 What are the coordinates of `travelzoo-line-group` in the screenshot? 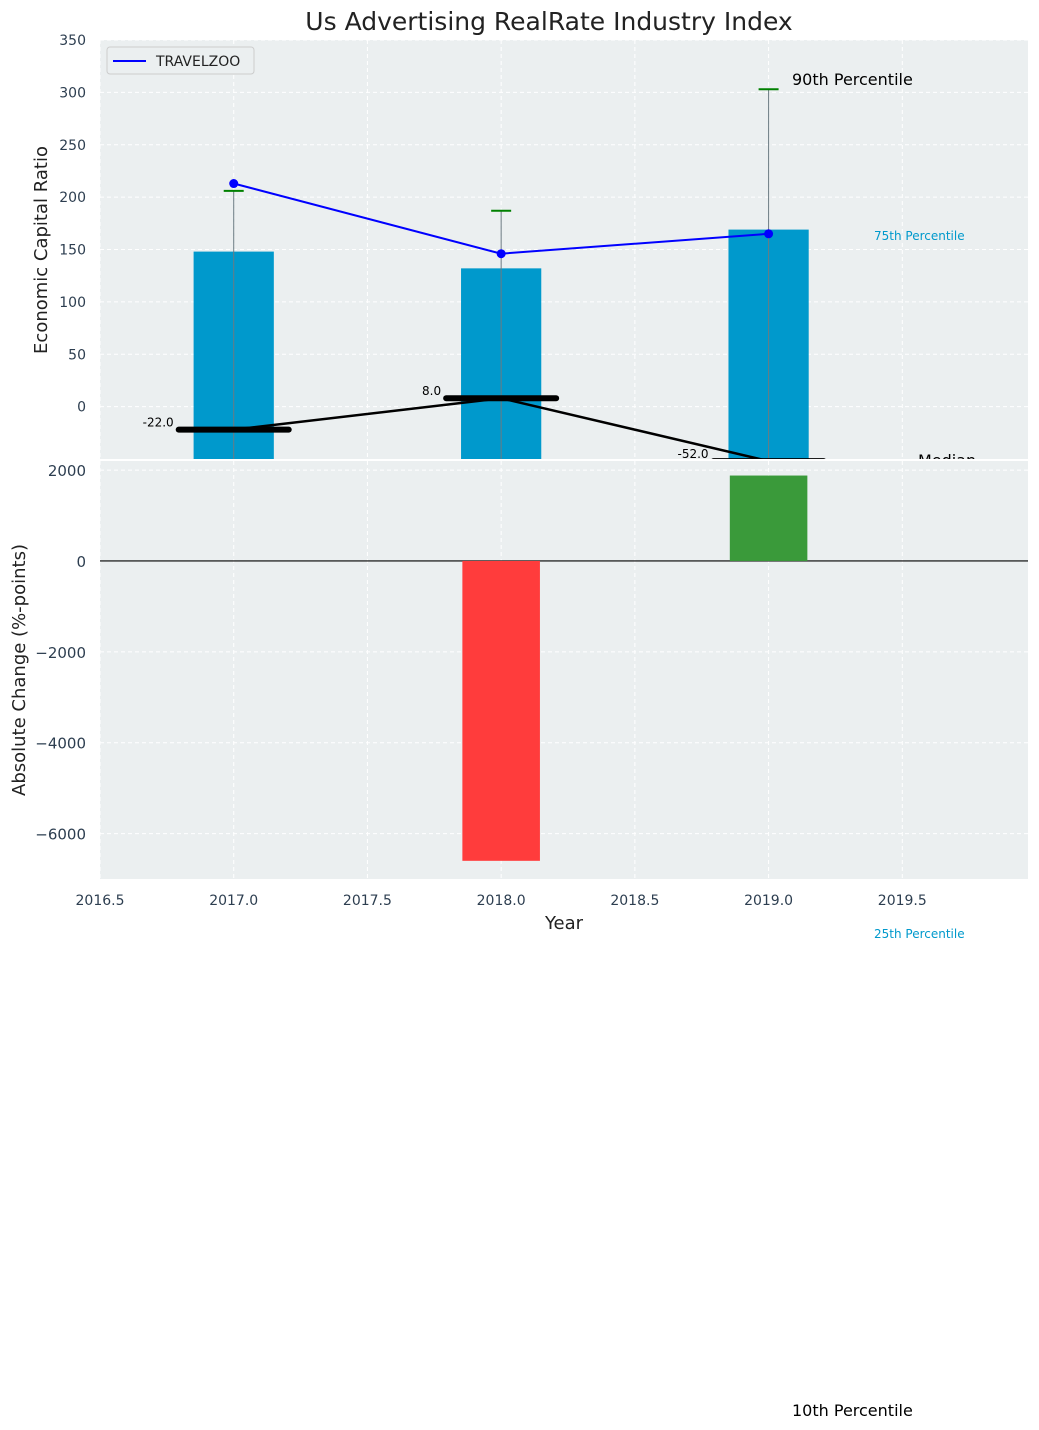 It's located at (501, 219).